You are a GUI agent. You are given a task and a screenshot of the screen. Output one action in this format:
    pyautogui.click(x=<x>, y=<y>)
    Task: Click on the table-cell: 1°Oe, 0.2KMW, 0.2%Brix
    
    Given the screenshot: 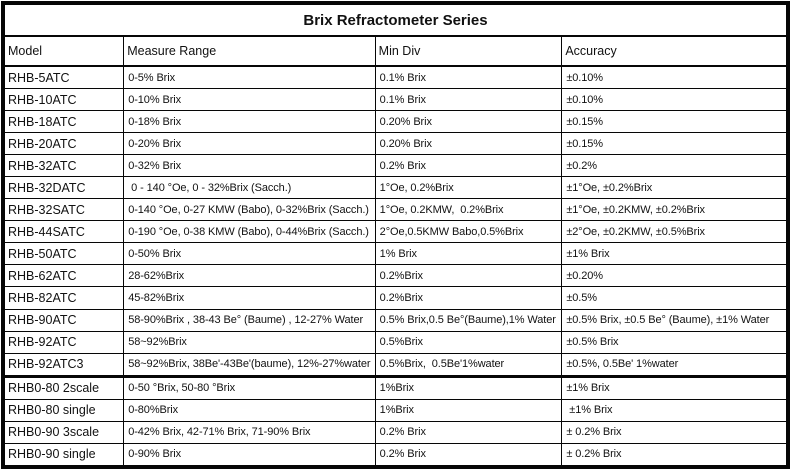 What is the action you would take?
    pyautogui.click(x=468, y=210)
    